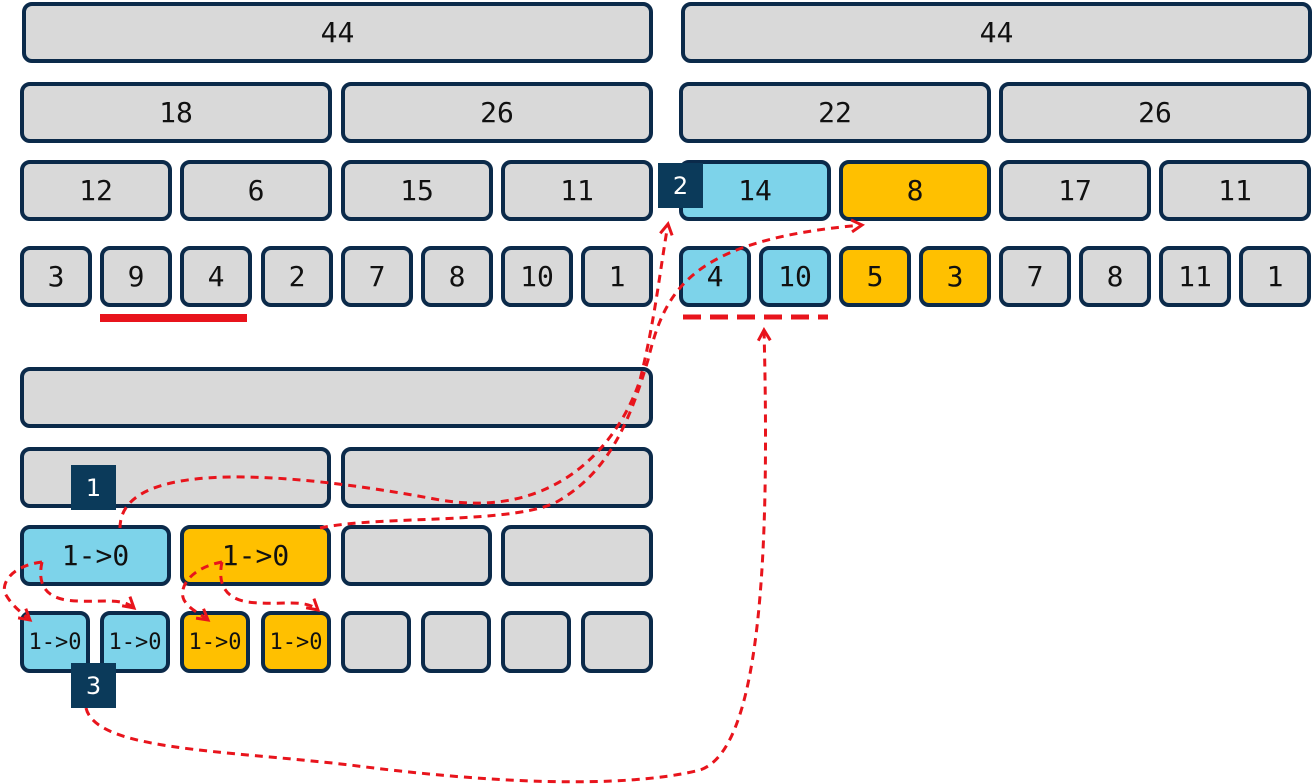  Describe the element at coordinates (56, 276) in the screenshot. I see `old-tree-leaf: 3` at that location.